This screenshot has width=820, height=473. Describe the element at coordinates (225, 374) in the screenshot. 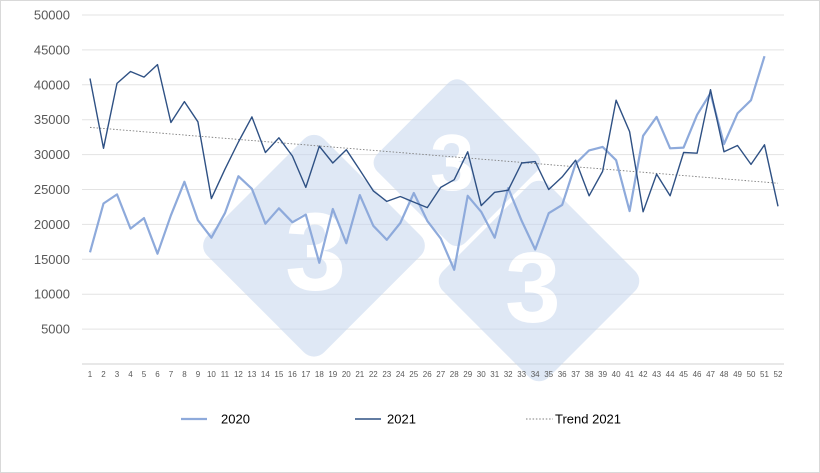

I see `x-tick-label: 11` at that location.